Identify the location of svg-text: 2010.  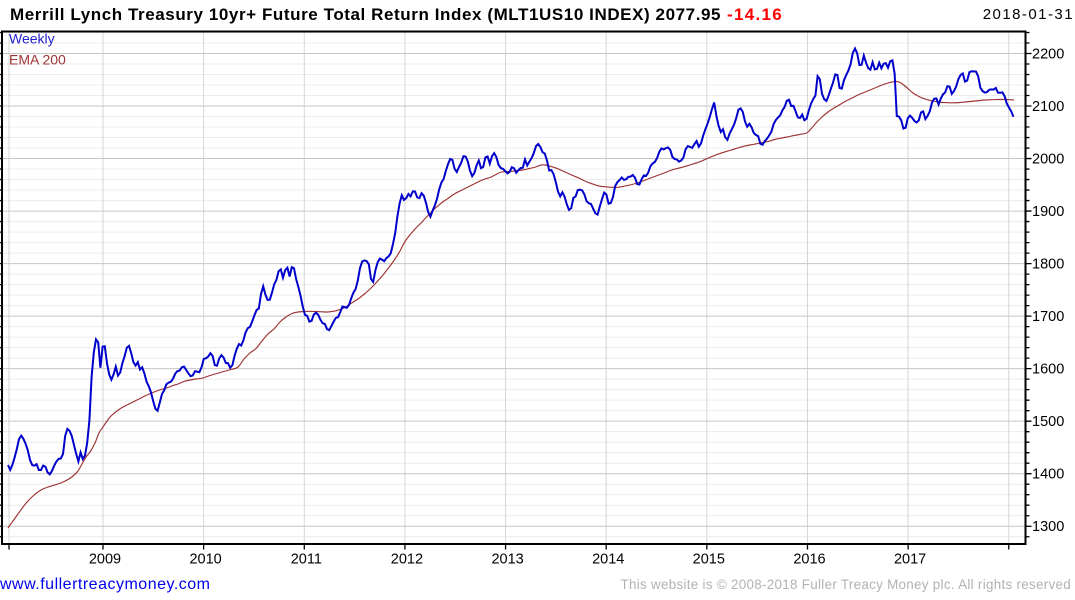
(205, 560).